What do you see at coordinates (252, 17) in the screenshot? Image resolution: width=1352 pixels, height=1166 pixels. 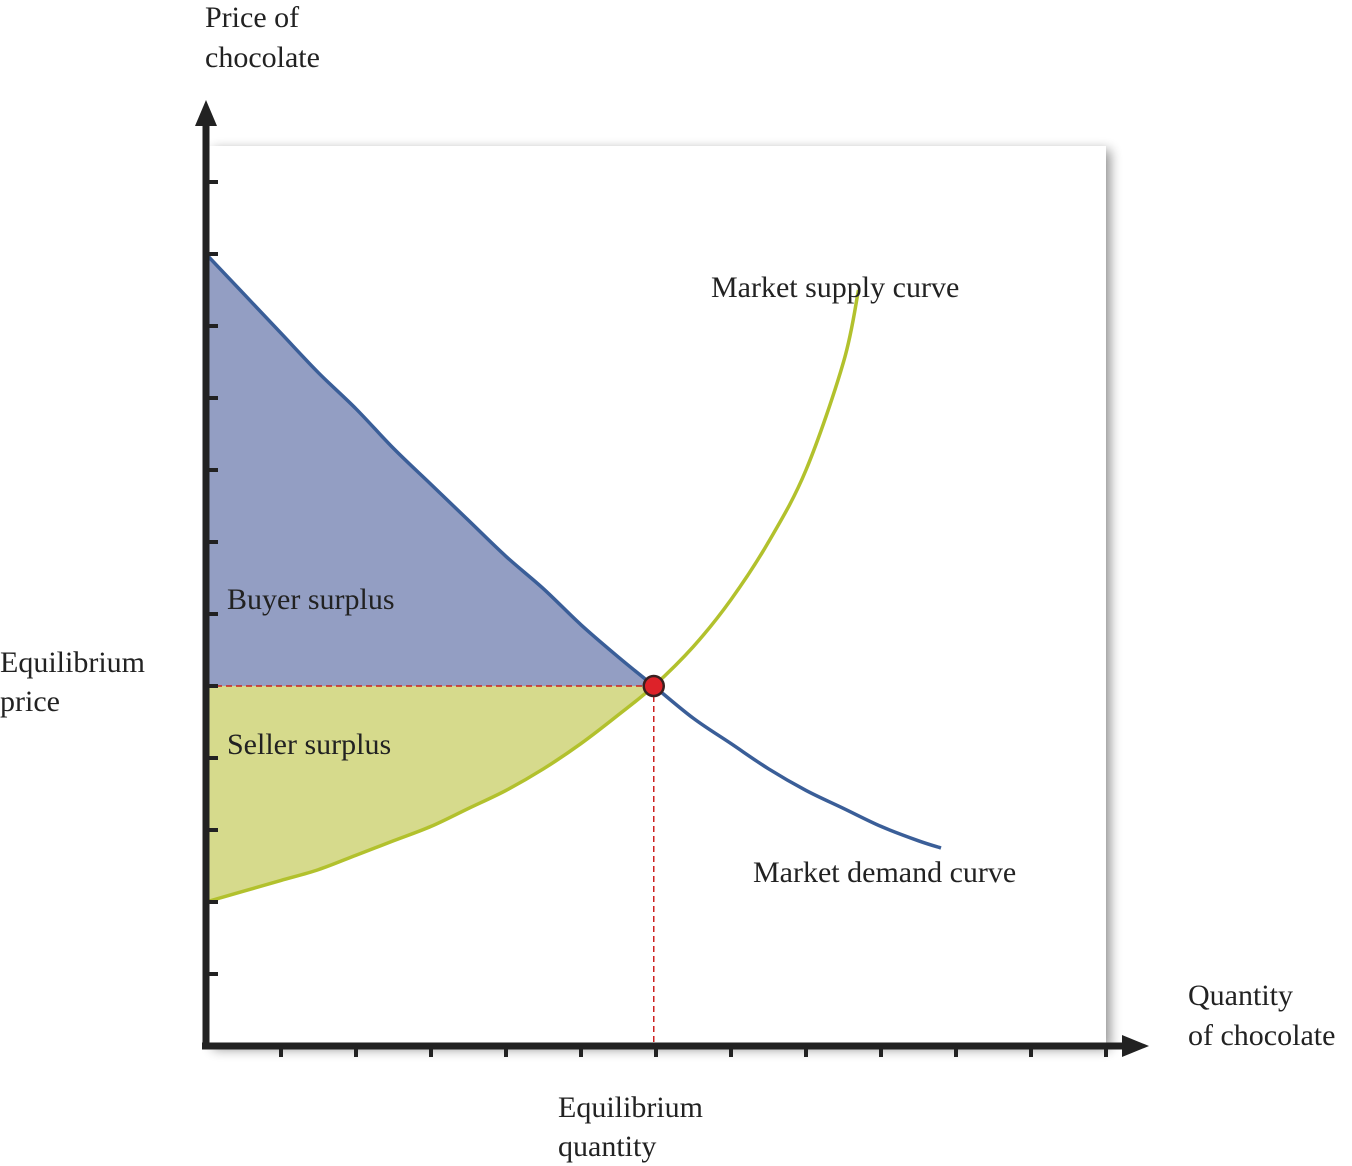 I see `y-axis-label-line1: Price of` at bounding box center [252, 17].